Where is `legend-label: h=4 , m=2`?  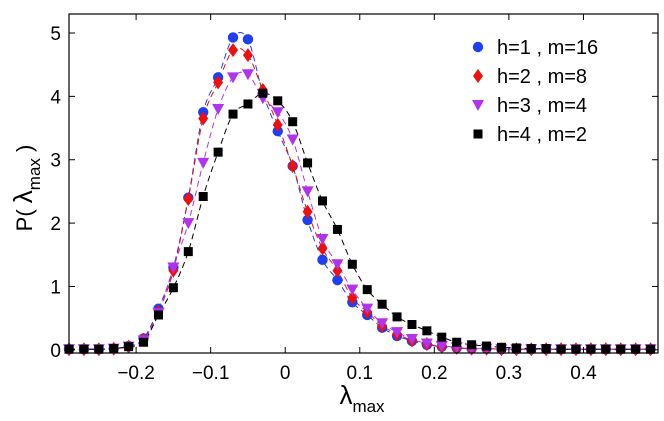
legend-label: h=4 , m=2 is located at coordinates (542, 135).